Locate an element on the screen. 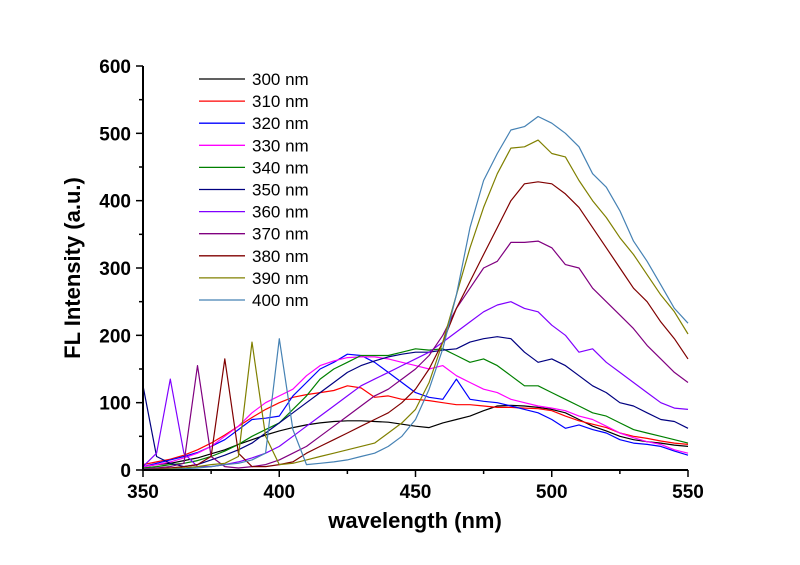 The width and height of the screenshot is (800, 565). legend-item: 370 nm is located at coordinates (254, 234).